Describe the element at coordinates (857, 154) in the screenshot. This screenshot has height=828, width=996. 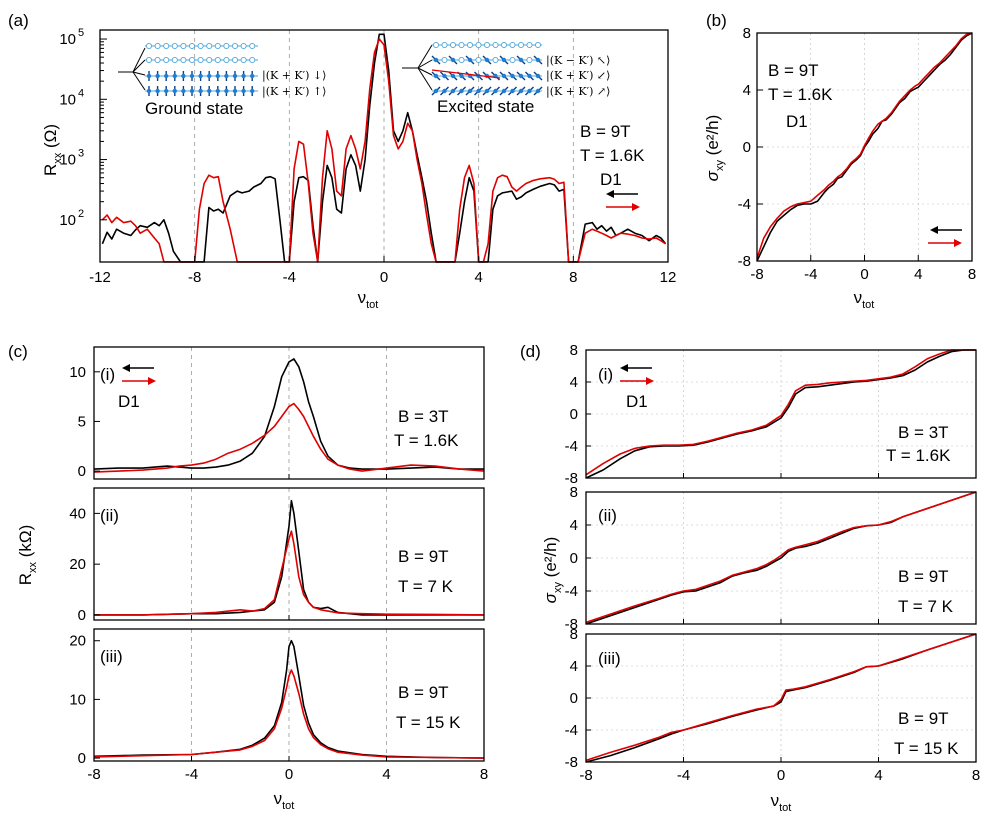
I see `panel-b-plot-area: -8 -4 0 4 8 -8 -4 0 4 8` at that location.